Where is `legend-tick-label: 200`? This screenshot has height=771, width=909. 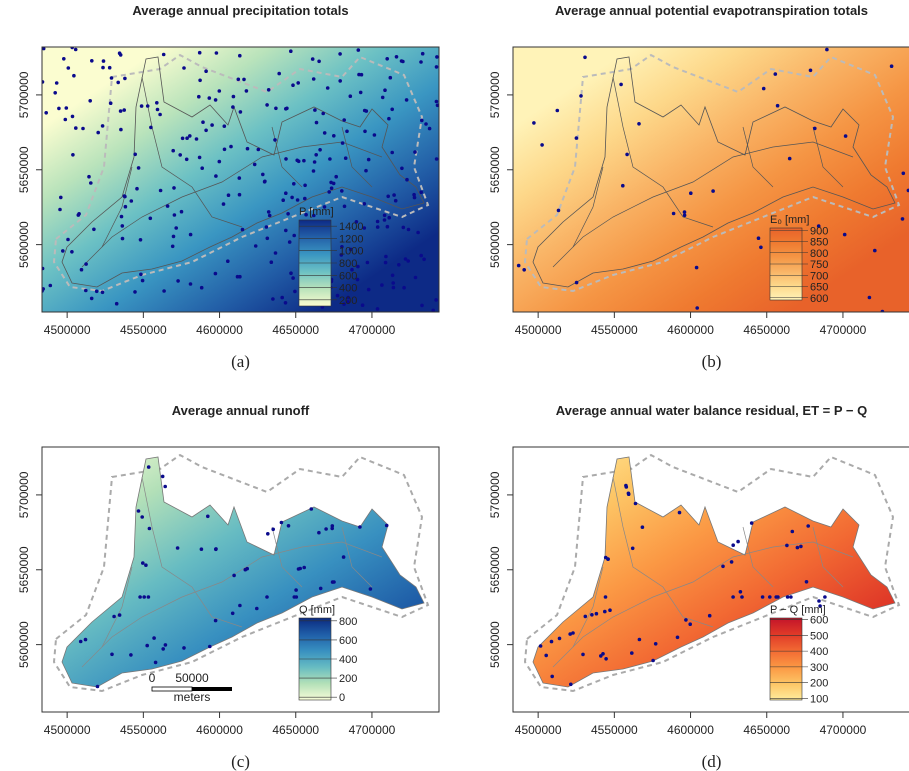 legend-tick-label: 200 is located at coordinates (348, 301).